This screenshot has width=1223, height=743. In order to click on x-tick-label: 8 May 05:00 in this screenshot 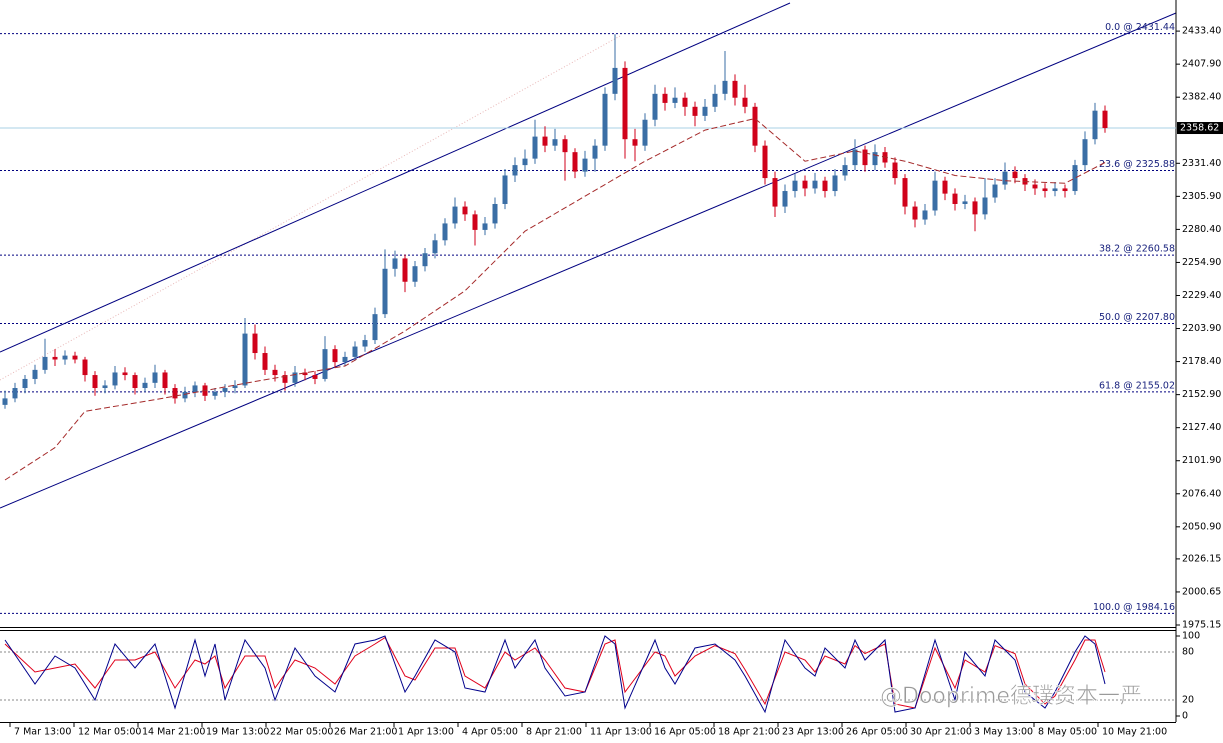, I will do `click(1067, 732)`.